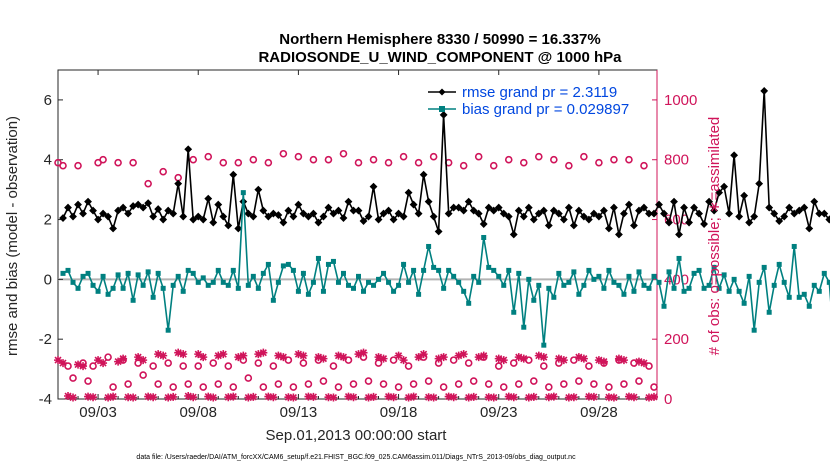 This screenshot has width=830, height=470. I want to click on x-axis-label: Sep.01,2013 00:00:00 start, so click(357, 435).